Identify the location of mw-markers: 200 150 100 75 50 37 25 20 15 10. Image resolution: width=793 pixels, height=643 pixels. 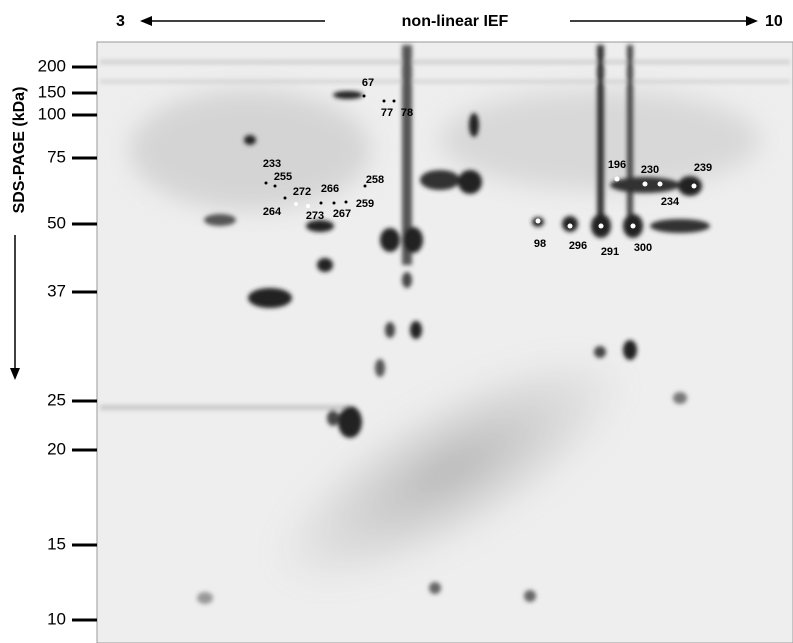
(67, 342).